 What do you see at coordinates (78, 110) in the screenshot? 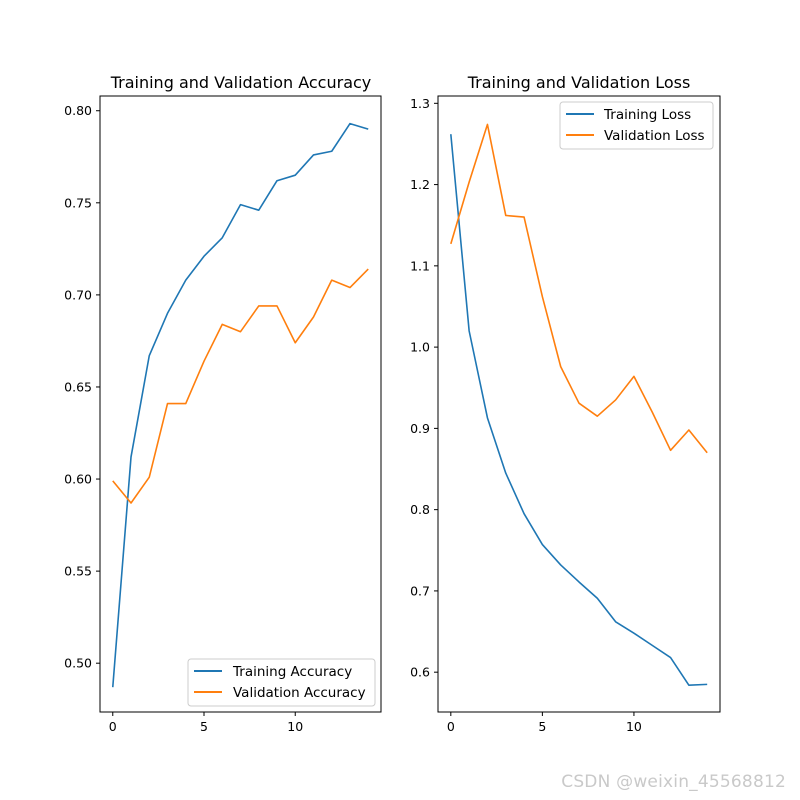
I see `accuracy-ytick-label: 0.80` at bounding box center [78, 110].